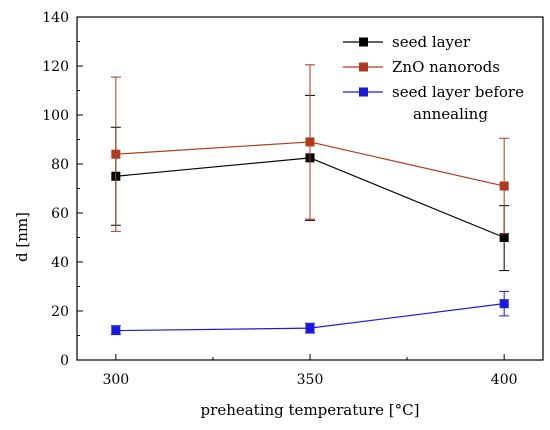 The width and height of the screenshot is (550, 430). Describe the element at coordinates (450, 114) in the screenshot. I see `legend-label-2-line-1: annealing` at that location.